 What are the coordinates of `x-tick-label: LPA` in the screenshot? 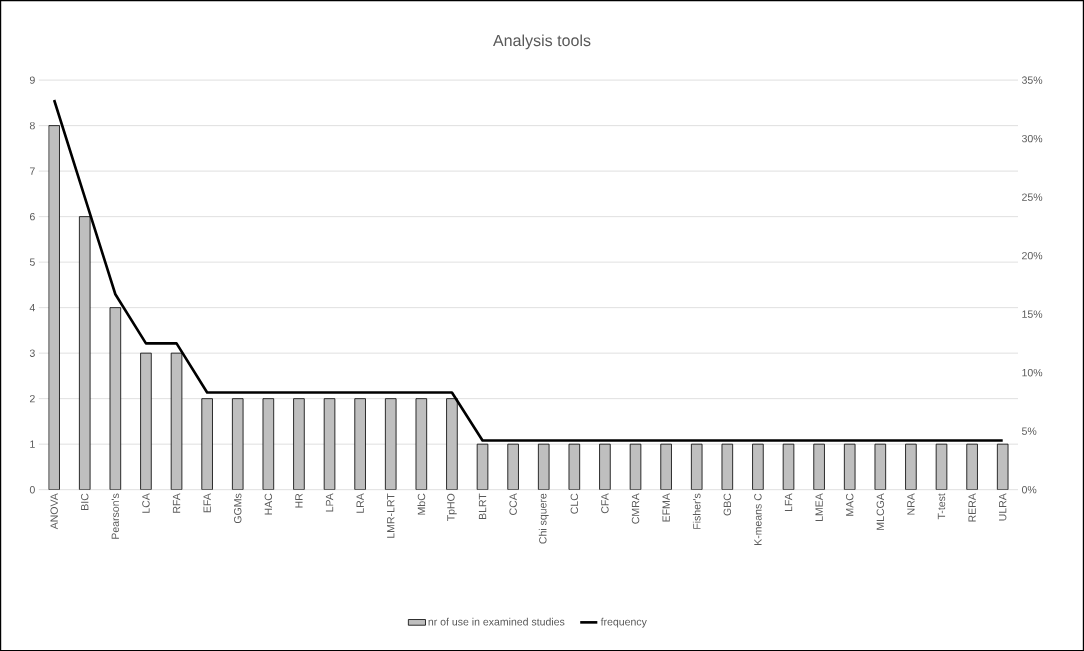 It's located at (329, 502).